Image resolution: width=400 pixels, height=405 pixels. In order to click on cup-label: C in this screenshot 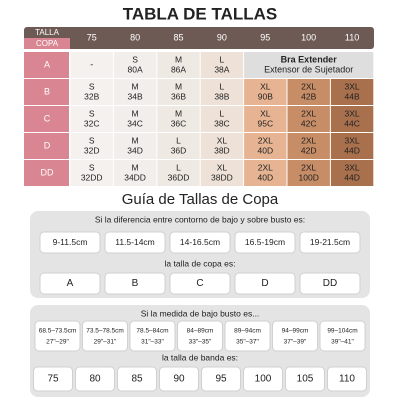, I will do `click(47, 118)`.